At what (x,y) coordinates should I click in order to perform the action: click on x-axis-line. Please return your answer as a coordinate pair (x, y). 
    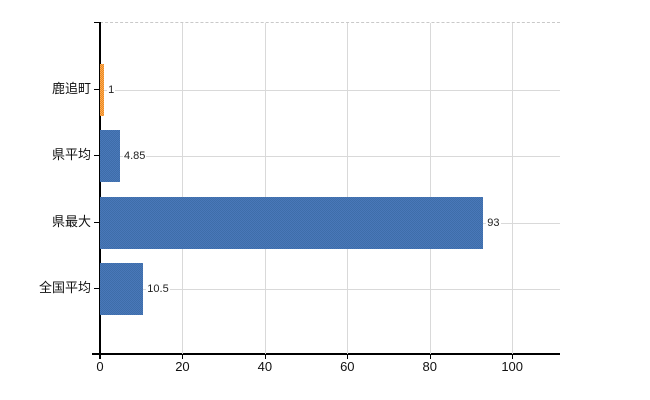
    Looking at the image, I should click on (326, 354).